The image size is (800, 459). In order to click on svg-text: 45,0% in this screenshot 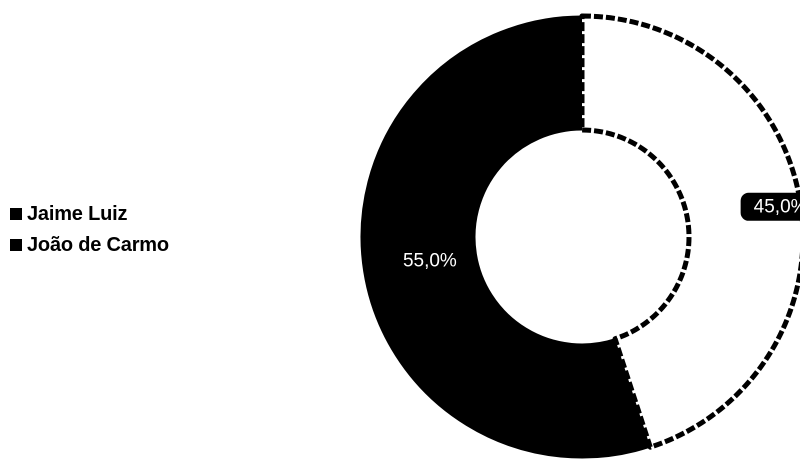, I will do `click(777, 206)`.